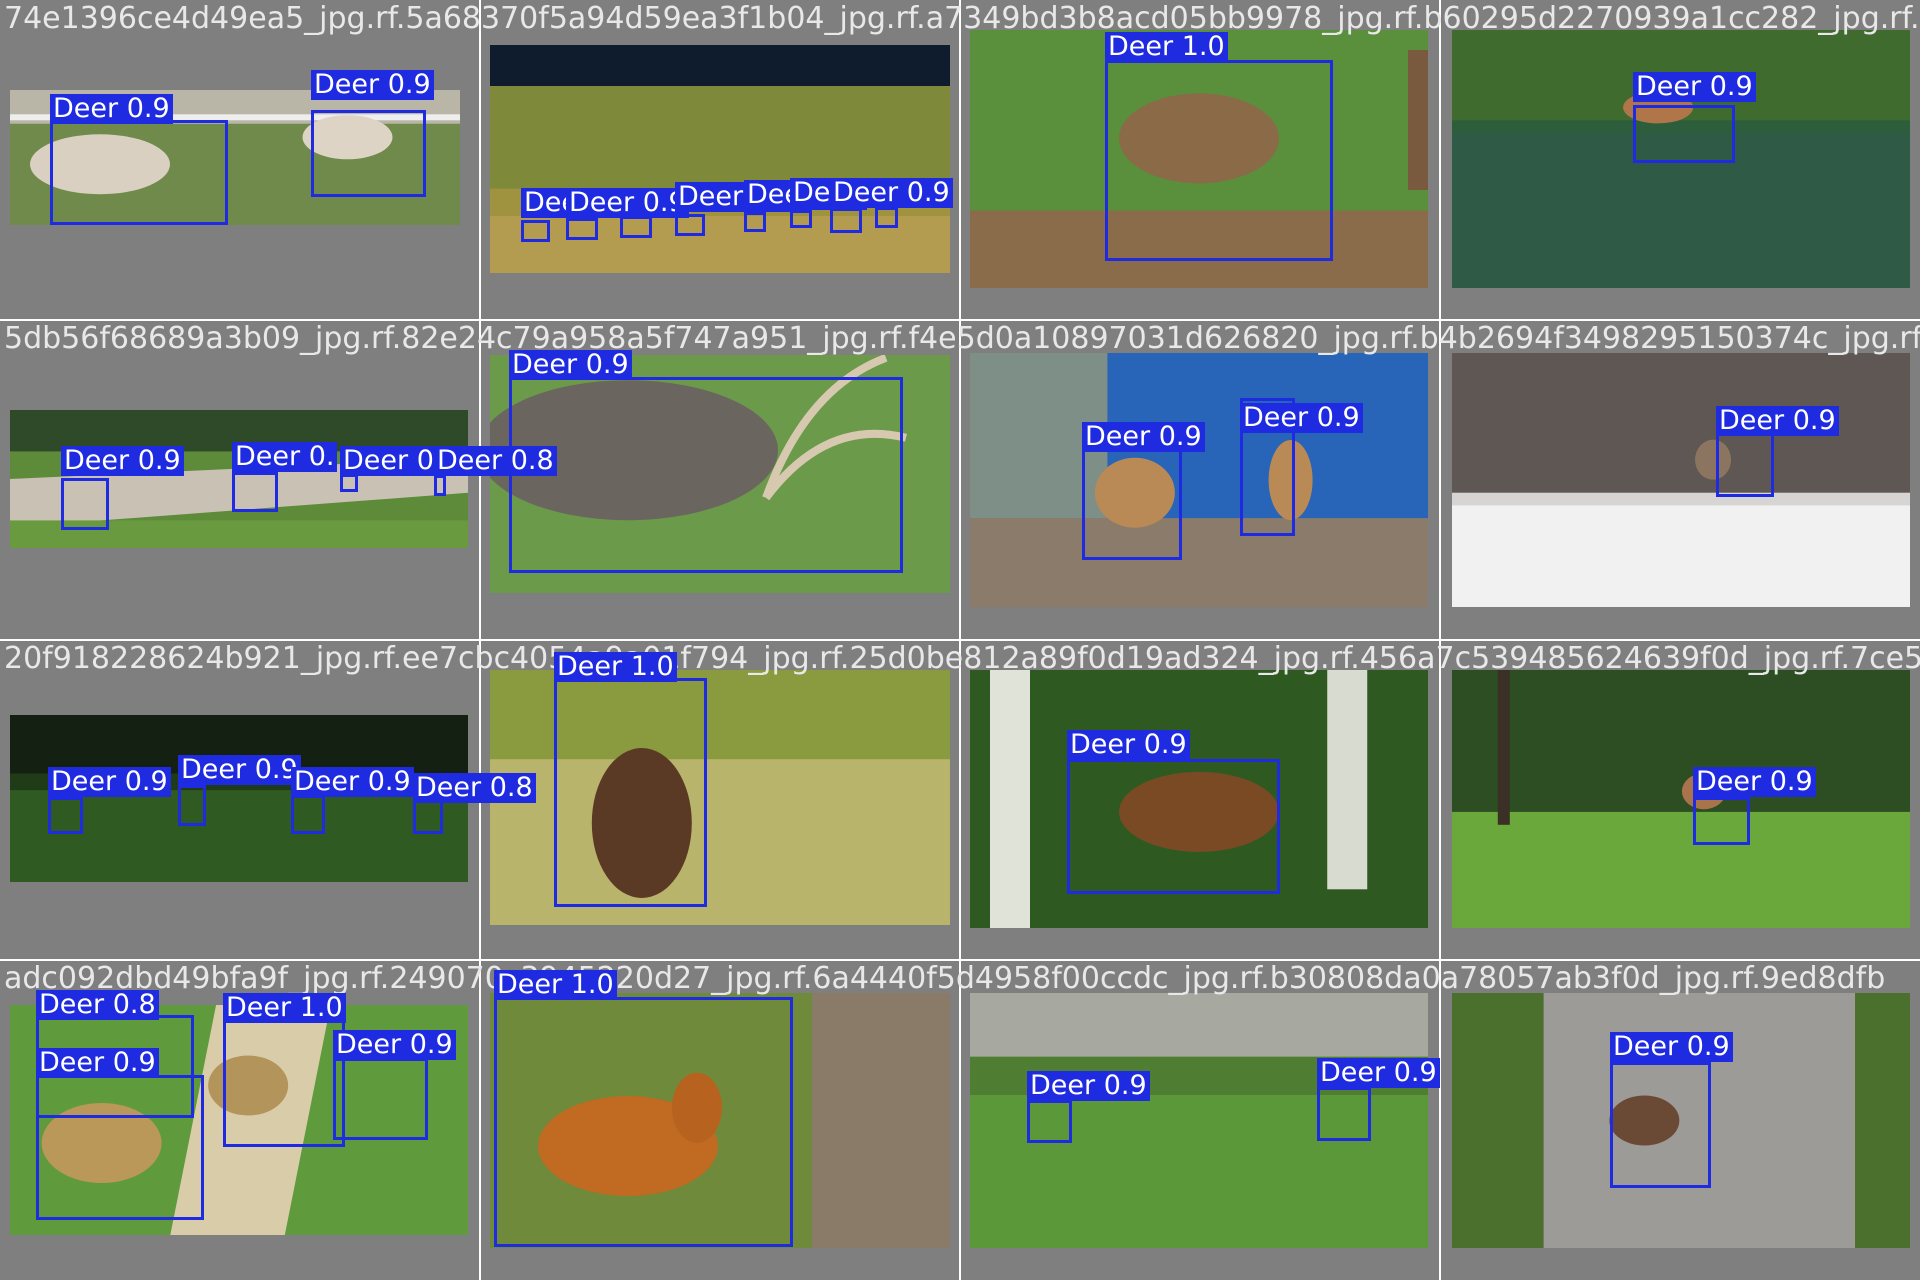 The width and height of the screenshot is (1920, 1280). I want to click on confidence-score: 0.8, so click(511, 787).